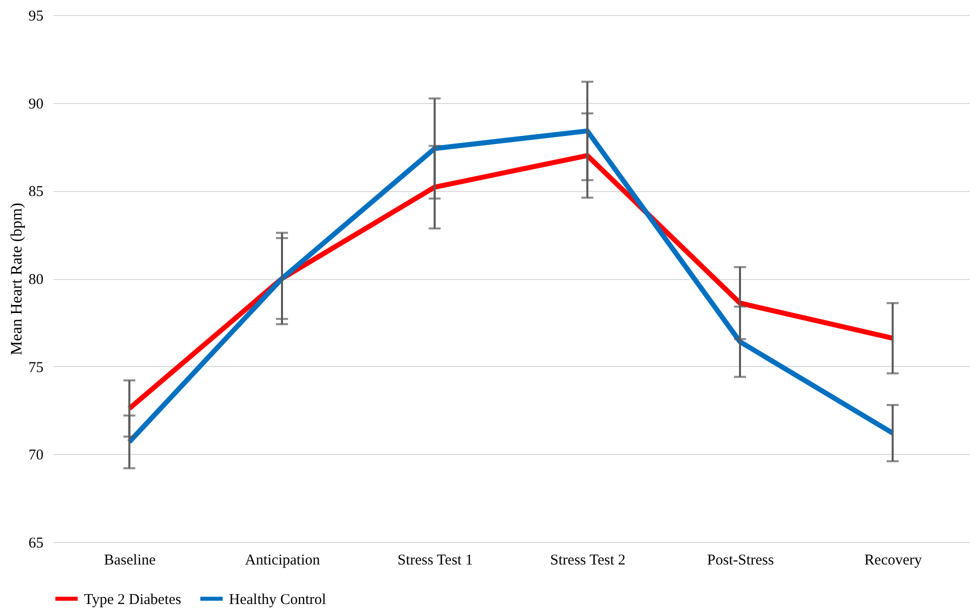  Describe the element at coordinates (36, 104) in the screenshot. I see `y-tick-label: 90` at that location.